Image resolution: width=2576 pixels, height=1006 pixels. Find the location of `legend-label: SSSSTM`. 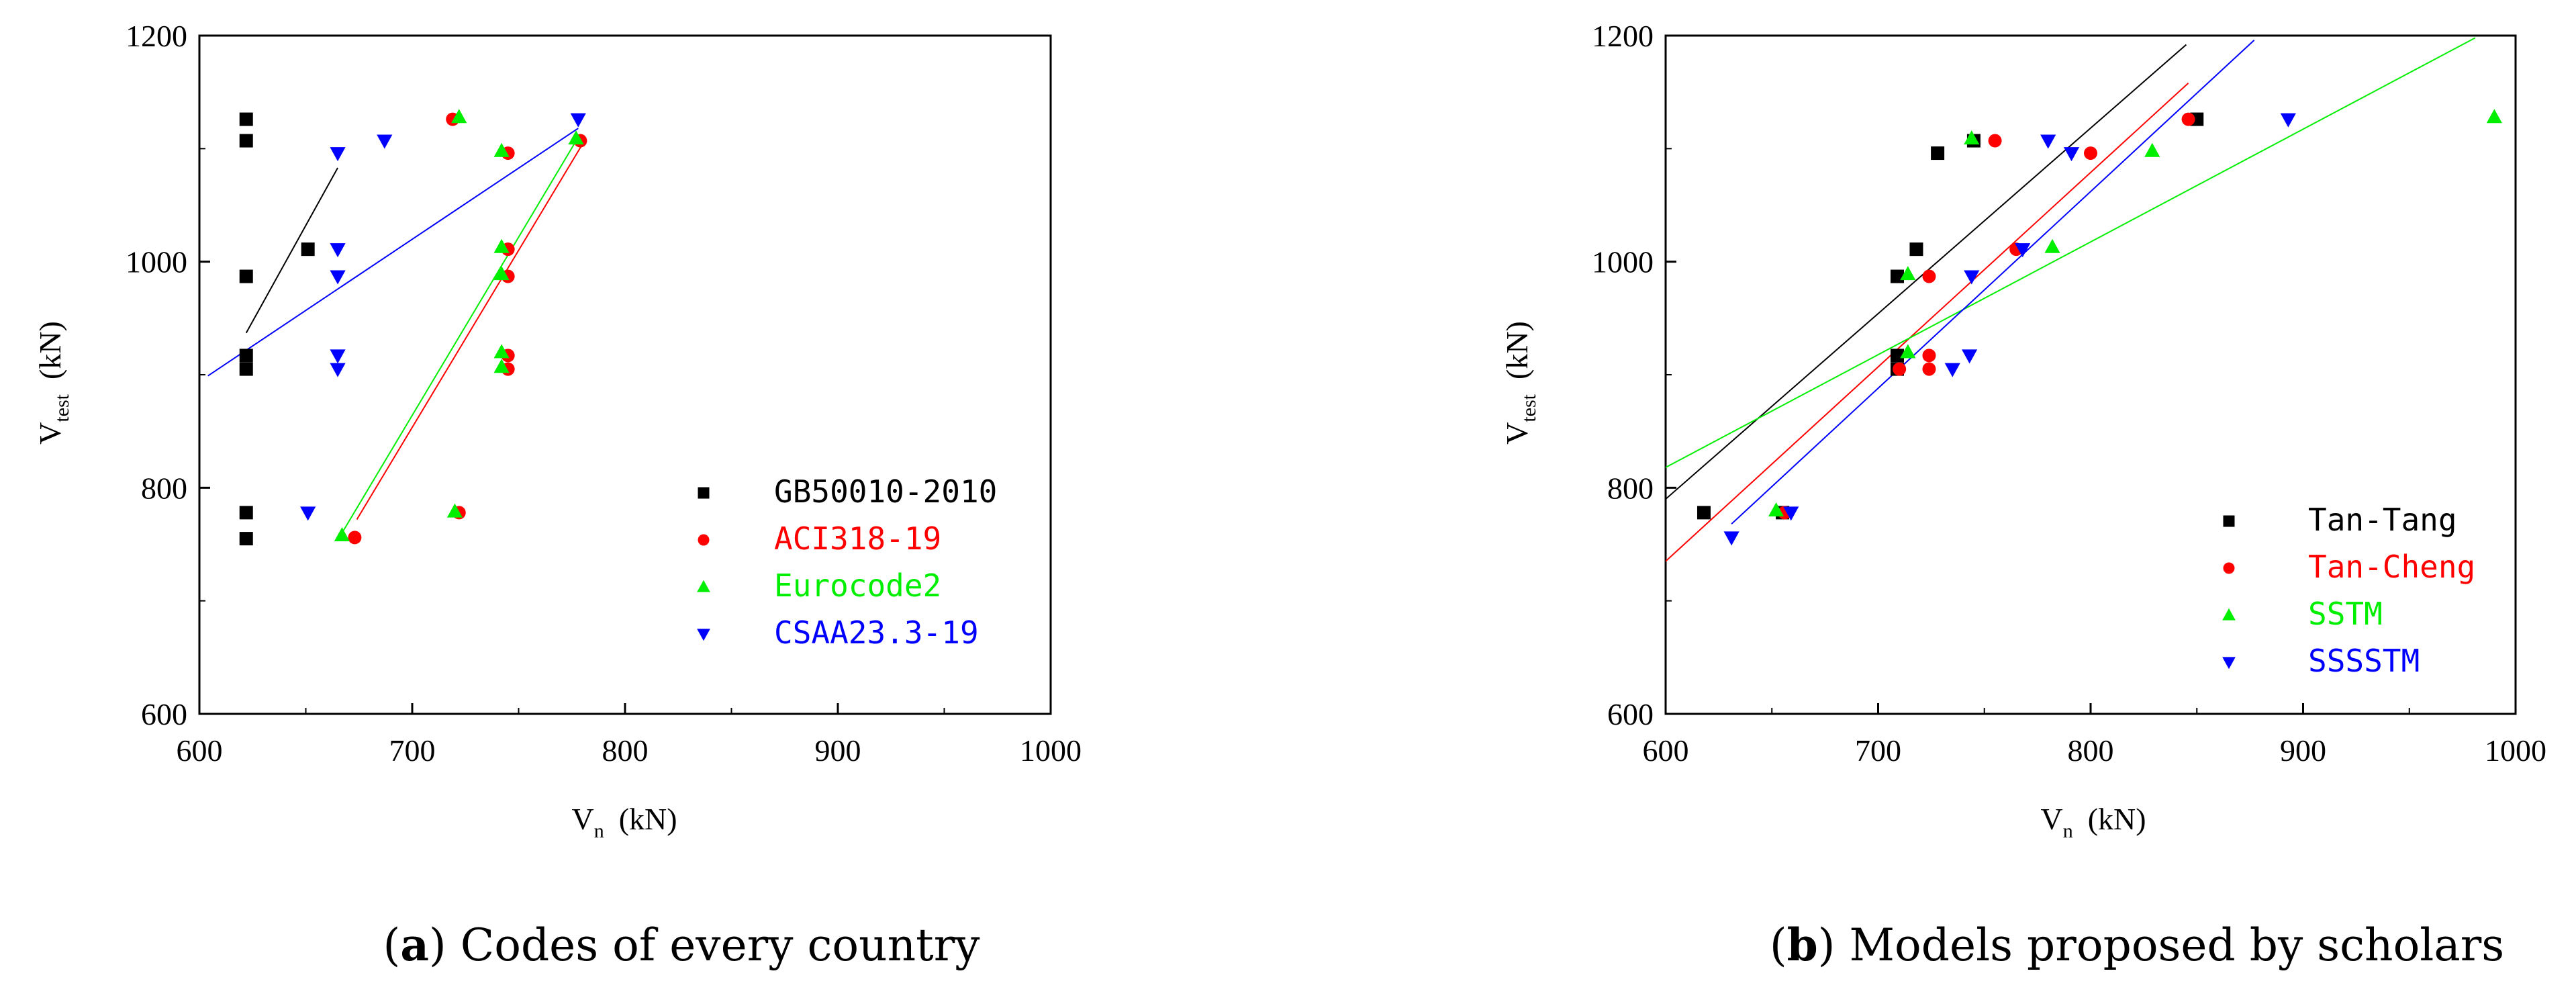

legend-label: SSSSTM is located at coordinates (2364, 661).